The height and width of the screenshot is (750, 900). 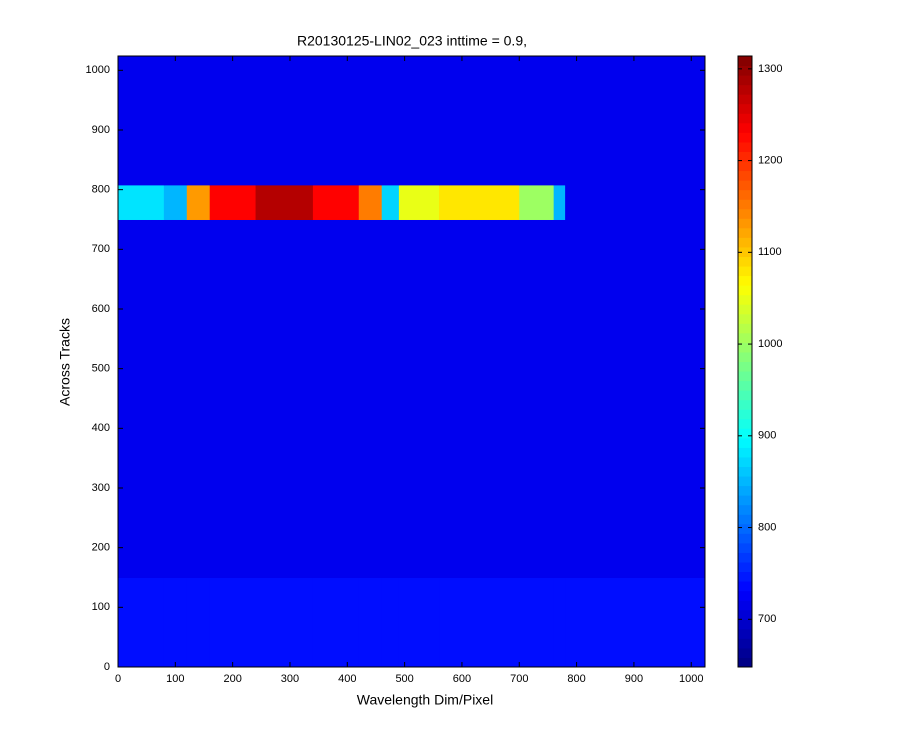 I want to click on x-tick-label: 500, so click(x=404, y=679).